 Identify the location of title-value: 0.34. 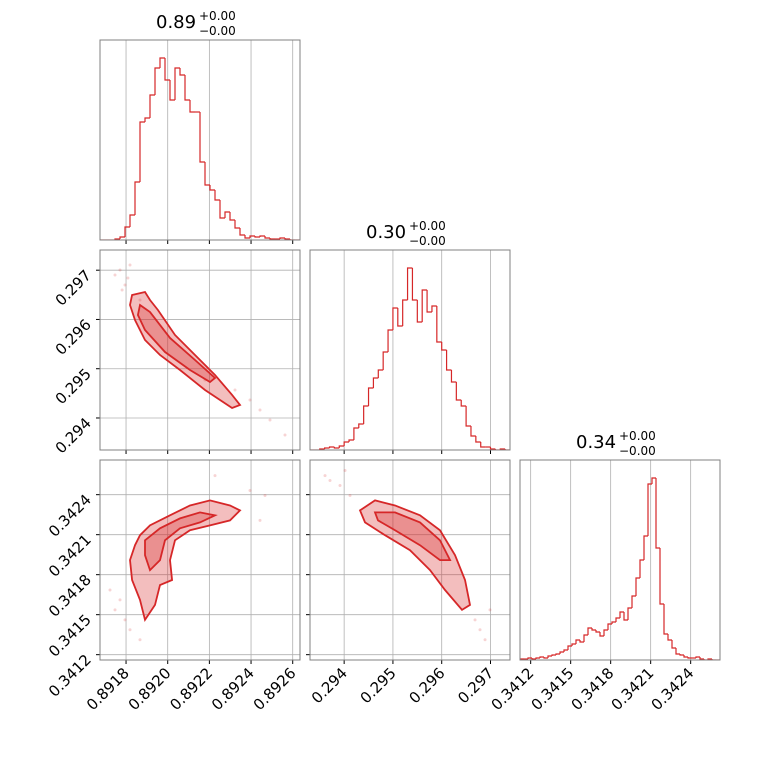
(596, 442).